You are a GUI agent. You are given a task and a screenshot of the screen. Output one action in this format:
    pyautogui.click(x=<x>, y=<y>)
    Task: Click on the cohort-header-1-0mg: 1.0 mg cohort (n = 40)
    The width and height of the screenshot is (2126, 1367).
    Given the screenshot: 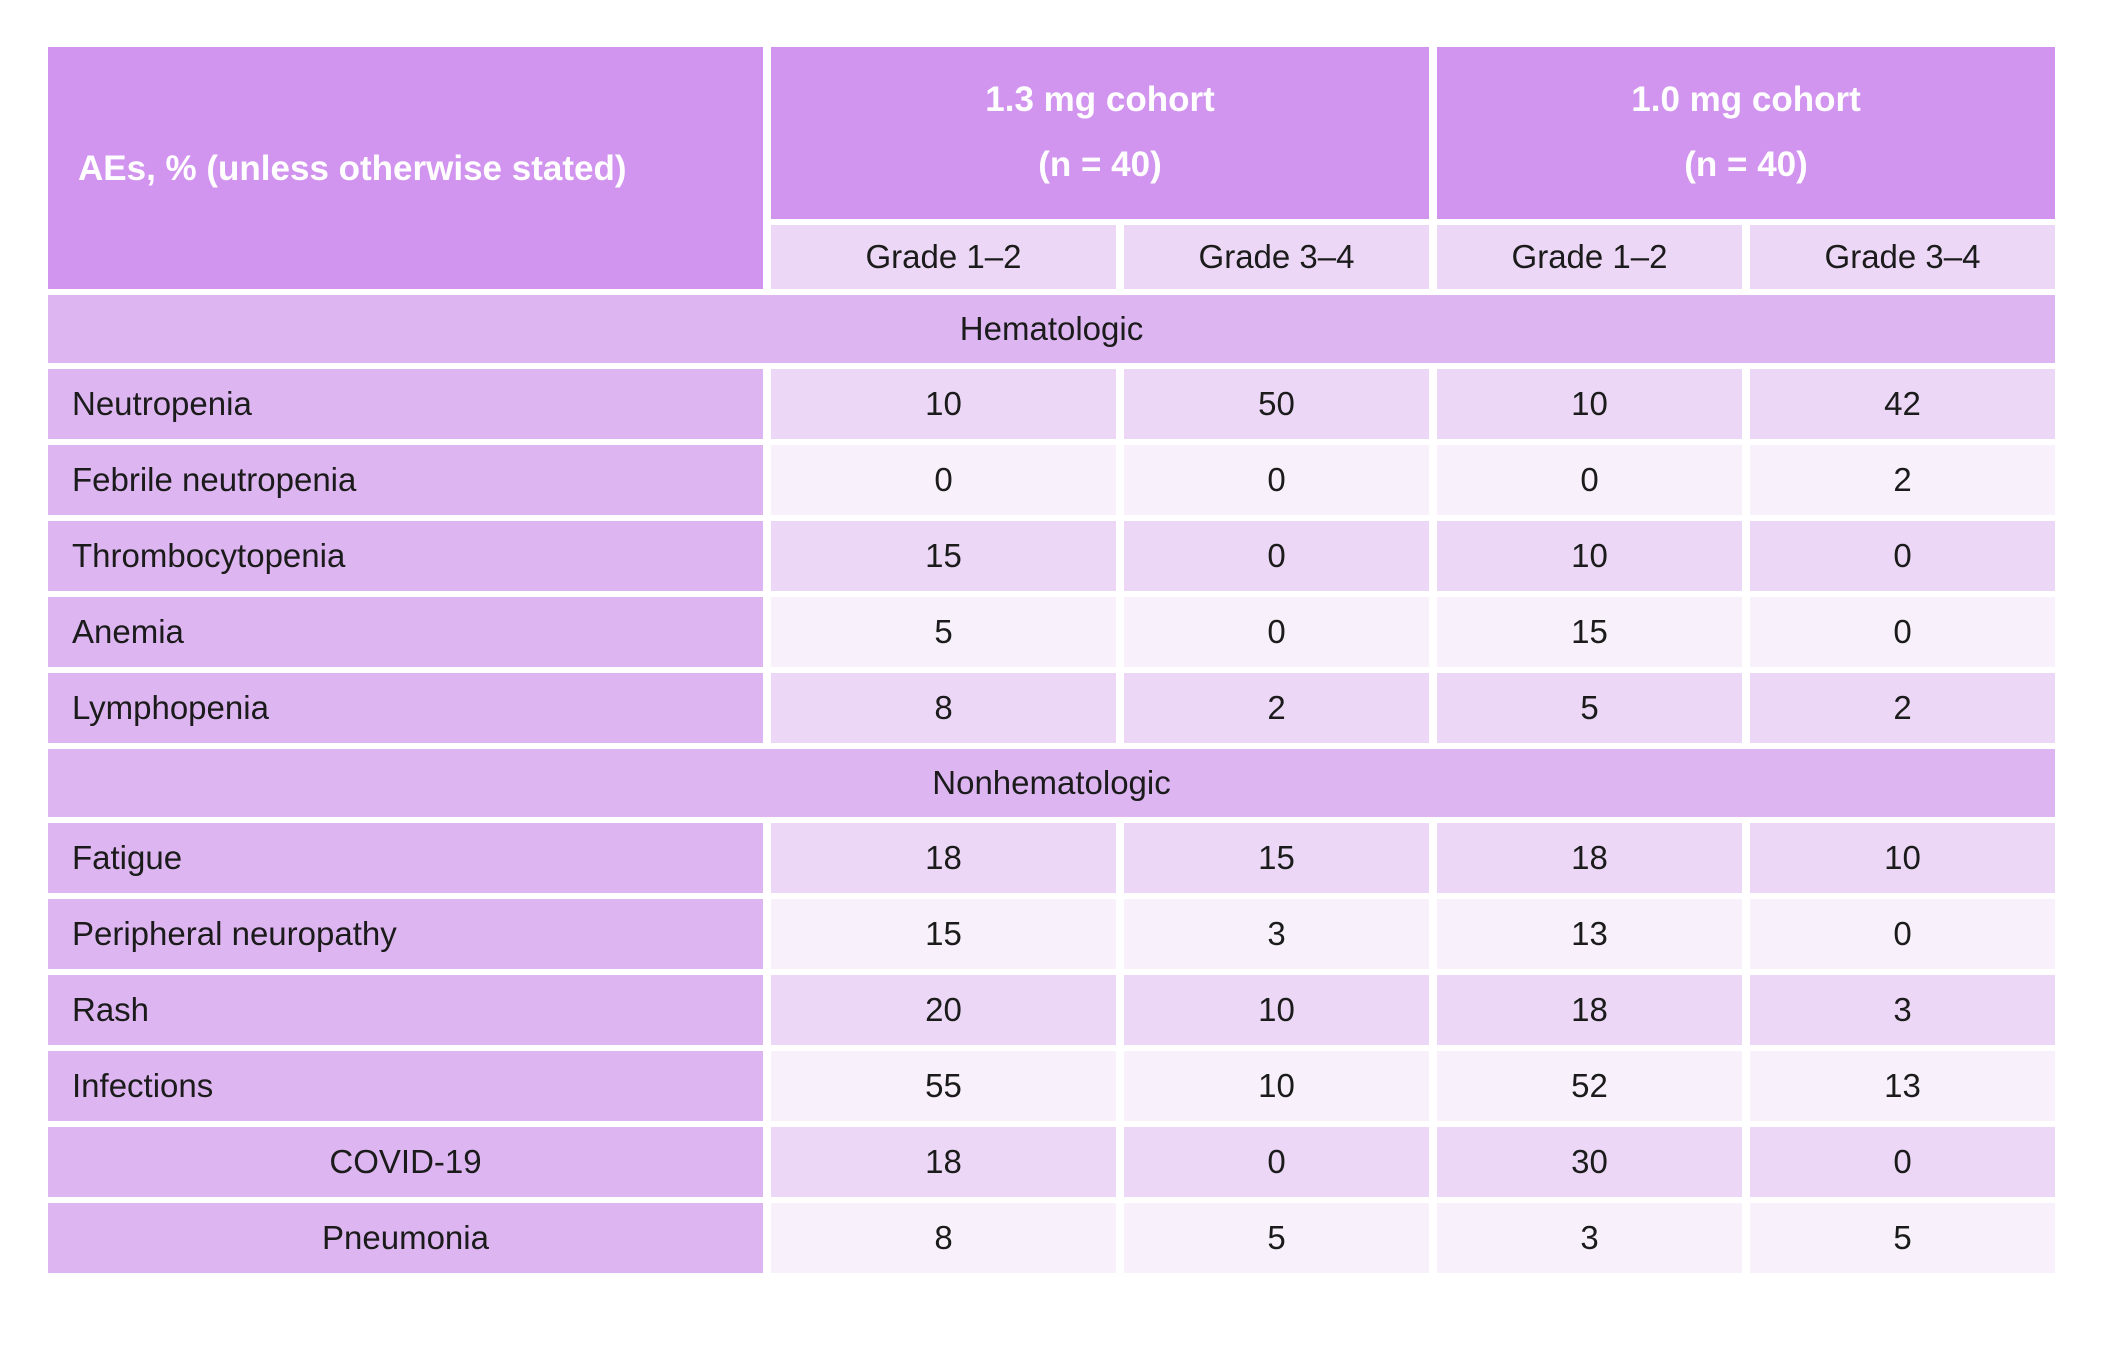 What is the action you would take?
    pyautogui.click(x=1746, y=133)
    